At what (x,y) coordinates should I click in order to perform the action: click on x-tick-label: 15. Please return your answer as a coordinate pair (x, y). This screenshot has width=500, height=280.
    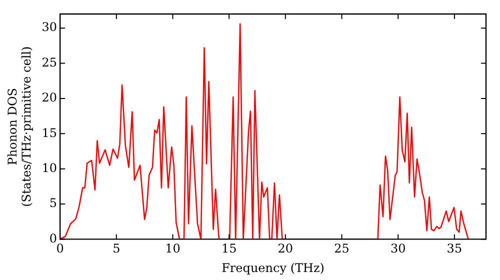
    Looking at the image, I should click on (229, 249).